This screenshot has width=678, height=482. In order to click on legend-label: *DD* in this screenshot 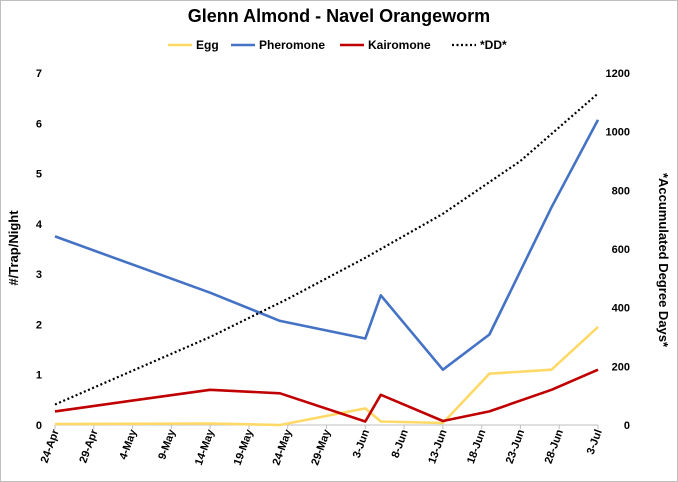, I will do `click(493, 45)`.